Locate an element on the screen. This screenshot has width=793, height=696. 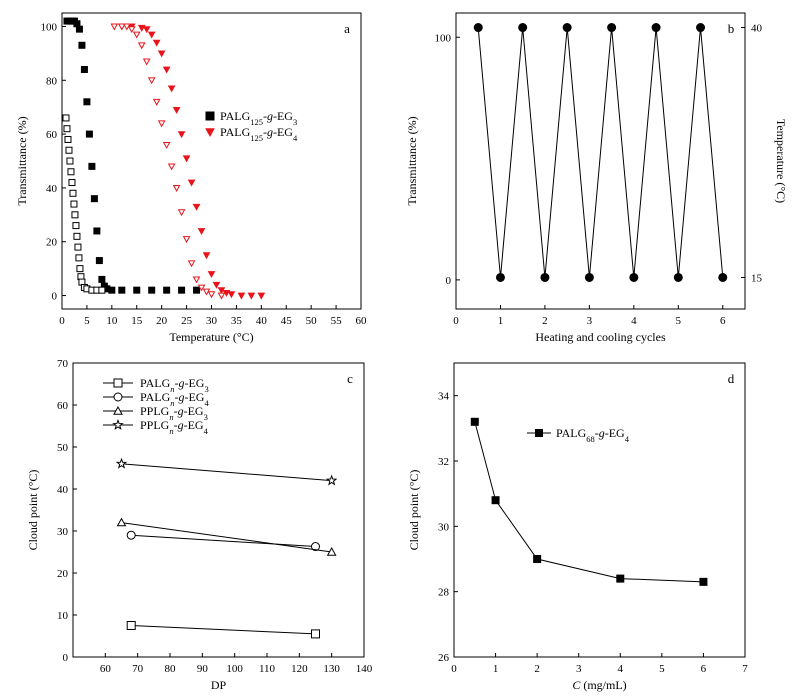
a-xtick-label: 40 is located at coordinates (262, 321).